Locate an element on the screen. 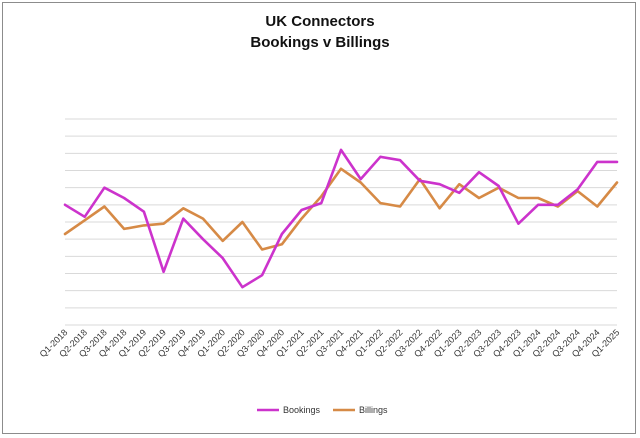 The width and height of the screenshot is (640, 438). legend: Bookings Billings is located at coordinates (322, 410).